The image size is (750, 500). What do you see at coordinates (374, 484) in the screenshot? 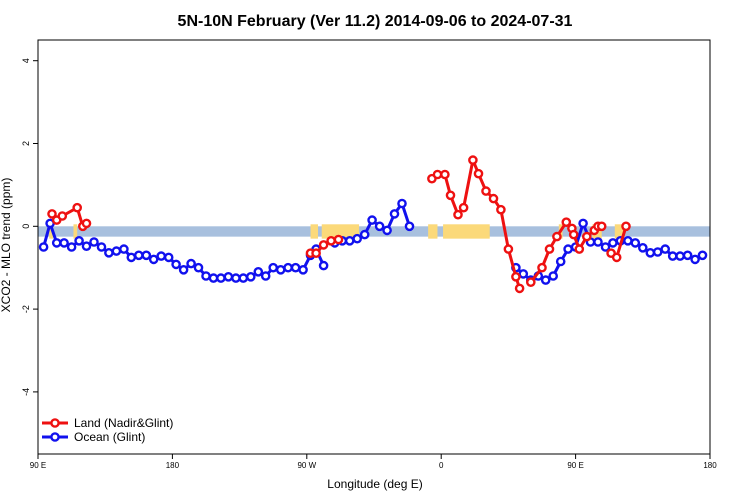
I see `x-axis-label: Longitude (deg E)` at bounding box center [374, 484].